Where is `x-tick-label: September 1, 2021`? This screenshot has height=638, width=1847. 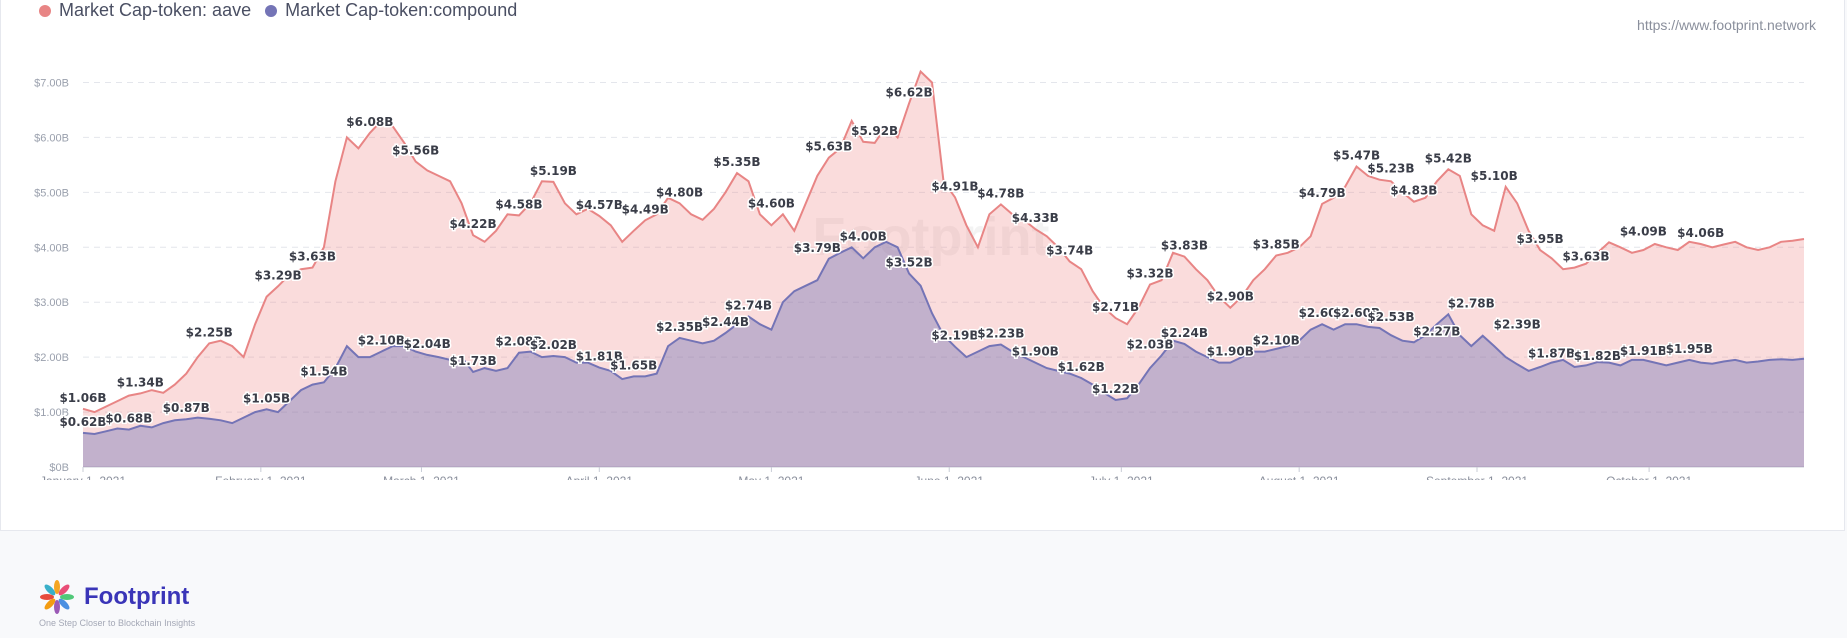 x-tick-label: September 1, 2021 is located at coordinates (1477, 477).